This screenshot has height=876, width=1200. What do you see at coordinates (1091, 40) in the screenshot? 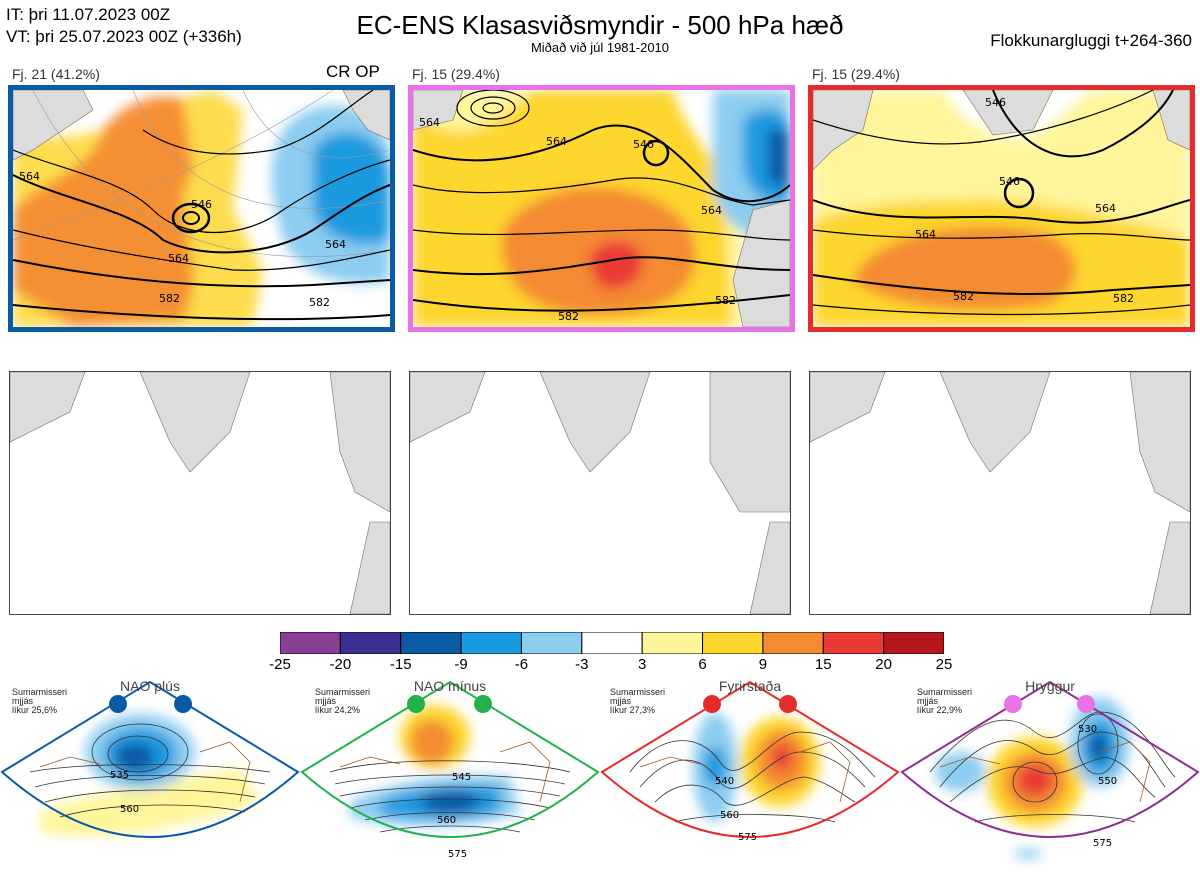
I see `classification-window: Flokkunargluggi t+264-360` at bounding box center [1091, 40].